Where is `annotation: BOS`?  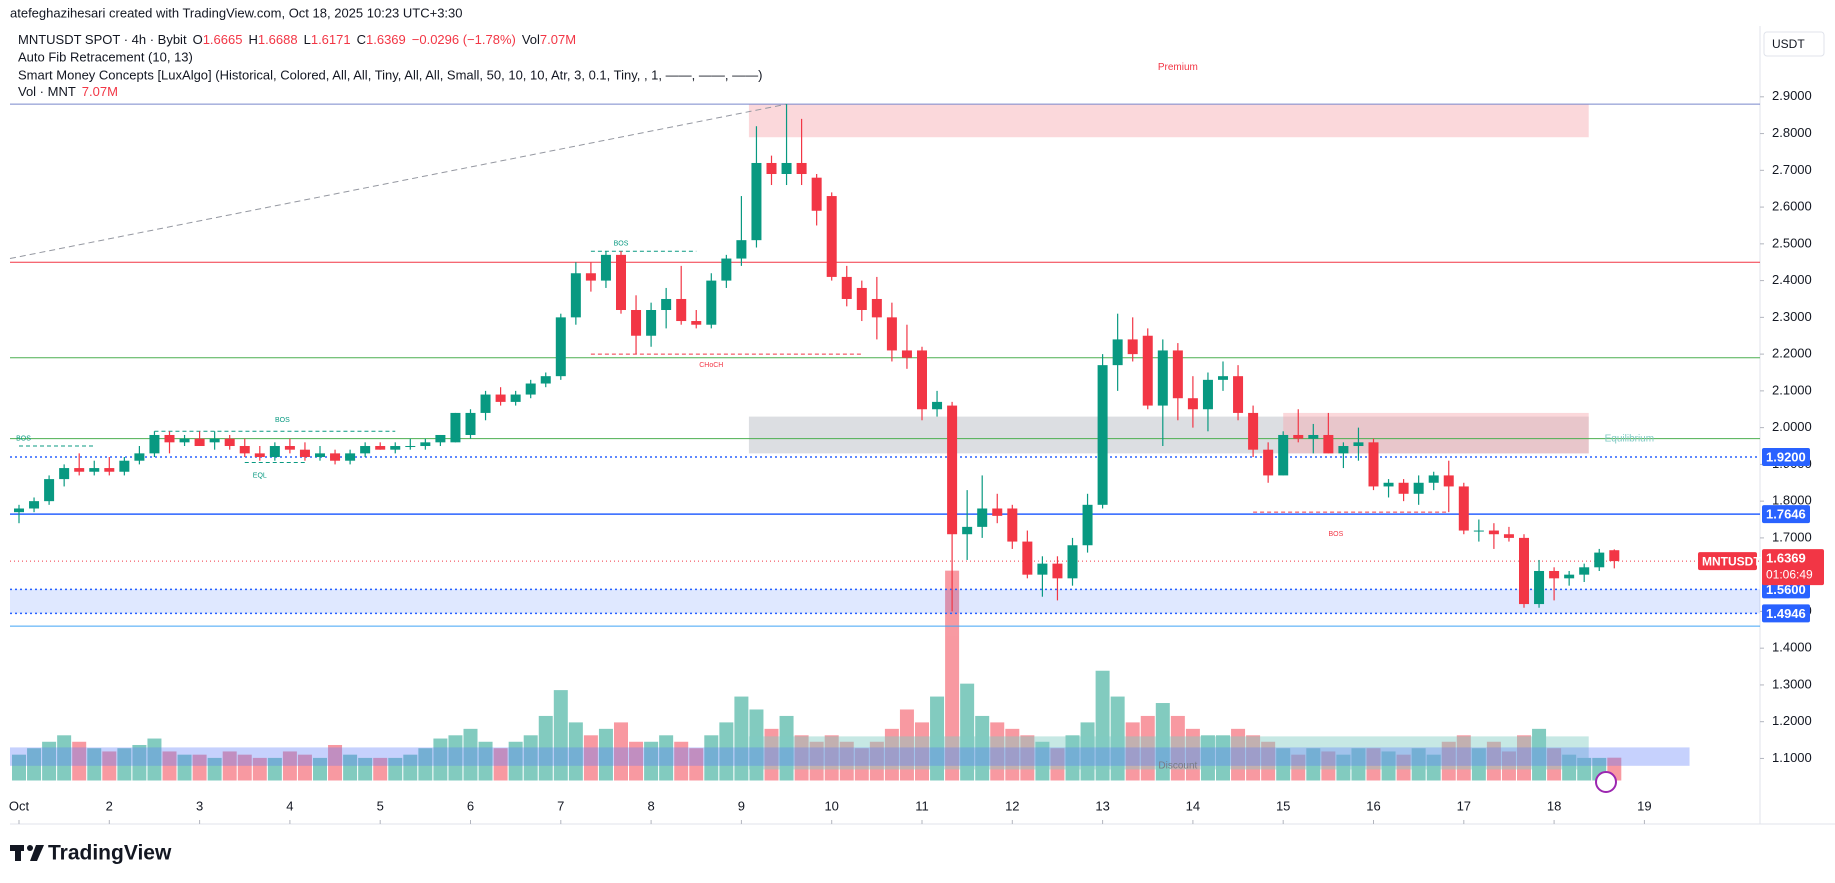
annotation: BOS is located at coordinates (621, 244).